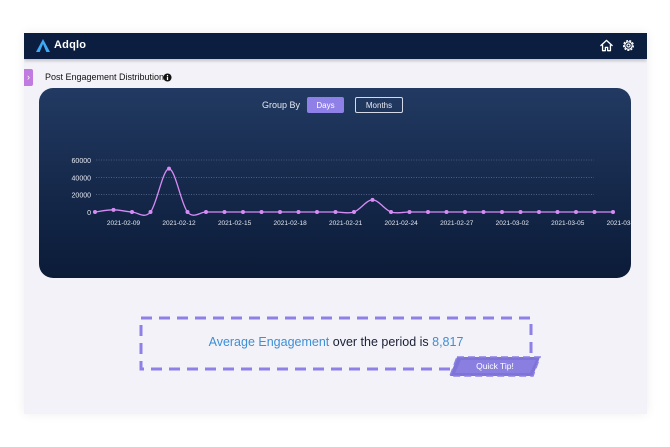  Describe the element at coordinates (325, 105) in the screenshot. I see `group-by-days-button: Days` at that location.